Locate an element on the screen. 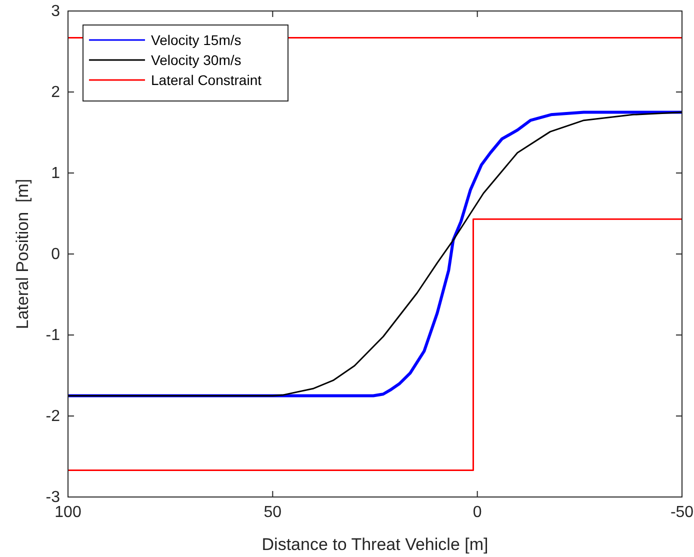 The height and width of the screenshot is (557, 694). legend-label: Velocity 15m/s is located at coordinates (196, 40).